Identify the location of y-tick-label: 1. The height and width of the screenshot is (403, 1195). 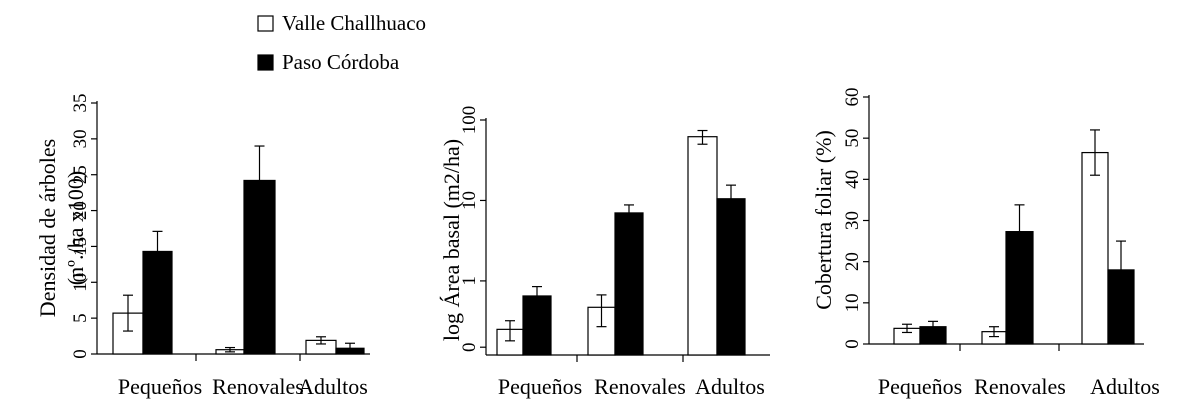
(469, 281).